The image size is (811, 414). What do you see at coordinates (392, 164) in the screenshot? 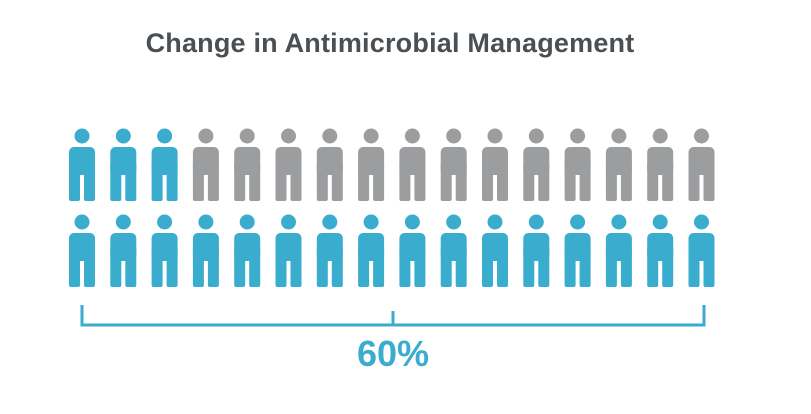
I see `people-row-top` at bounding box center [392, 164].